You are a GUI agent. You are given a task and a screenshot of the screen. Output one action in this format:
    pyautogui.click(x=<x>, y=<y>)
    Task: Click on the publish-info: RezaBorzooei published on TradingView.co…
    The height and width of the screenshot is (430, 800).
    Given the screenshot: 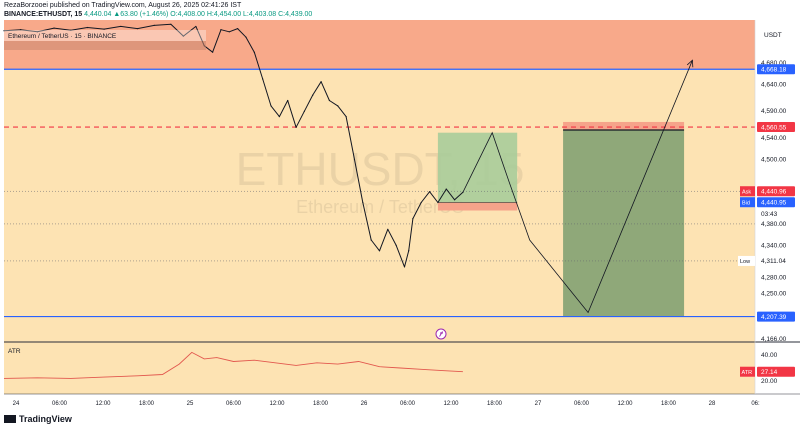 What is the action you would take?
    pyautogui.click(x=123, y=5)
    